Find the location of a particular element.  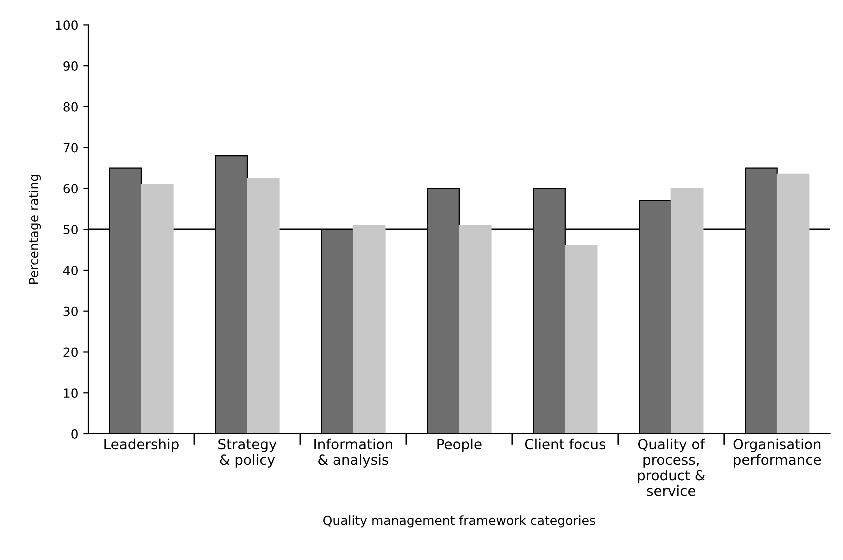

y-tick-label: 10 is located at coordinates (71, 393).